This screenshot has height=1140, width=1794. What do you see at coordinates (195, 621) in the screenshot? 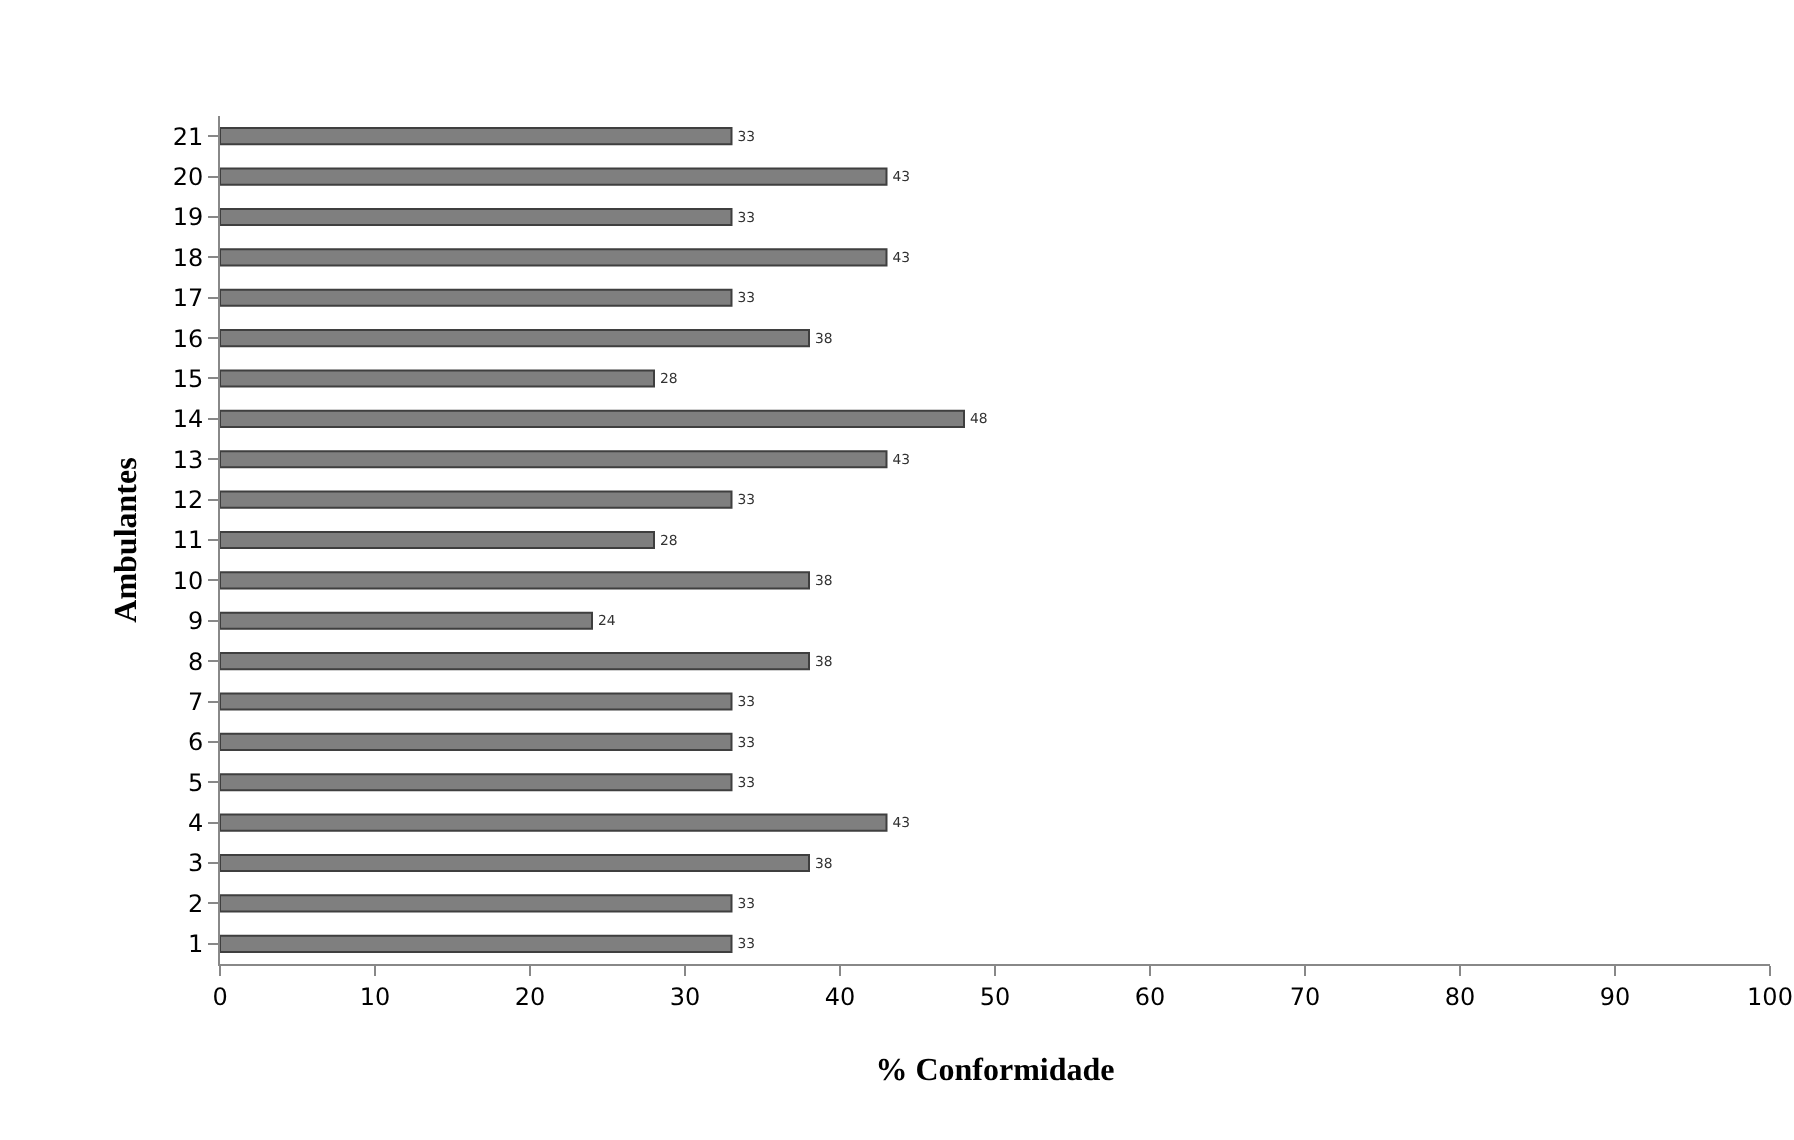
I see `y-tick-label: 9` at bounding box center [195, 621].